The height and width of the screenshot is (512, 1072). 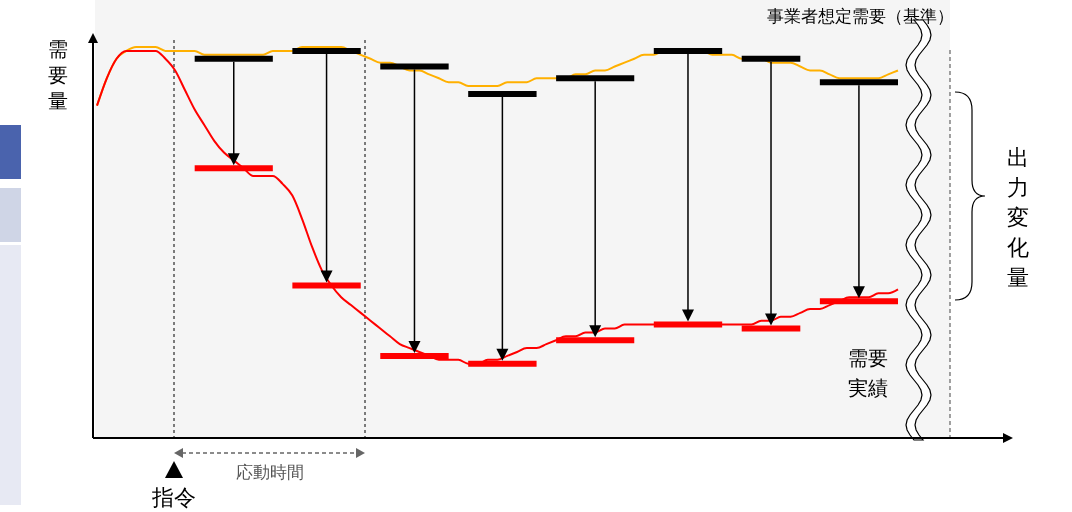 What do you see at coordinates (860, 16) in the screenshot?
I see `series-label: 事業者想定需要（基準）` at bounding box center [860, 16].